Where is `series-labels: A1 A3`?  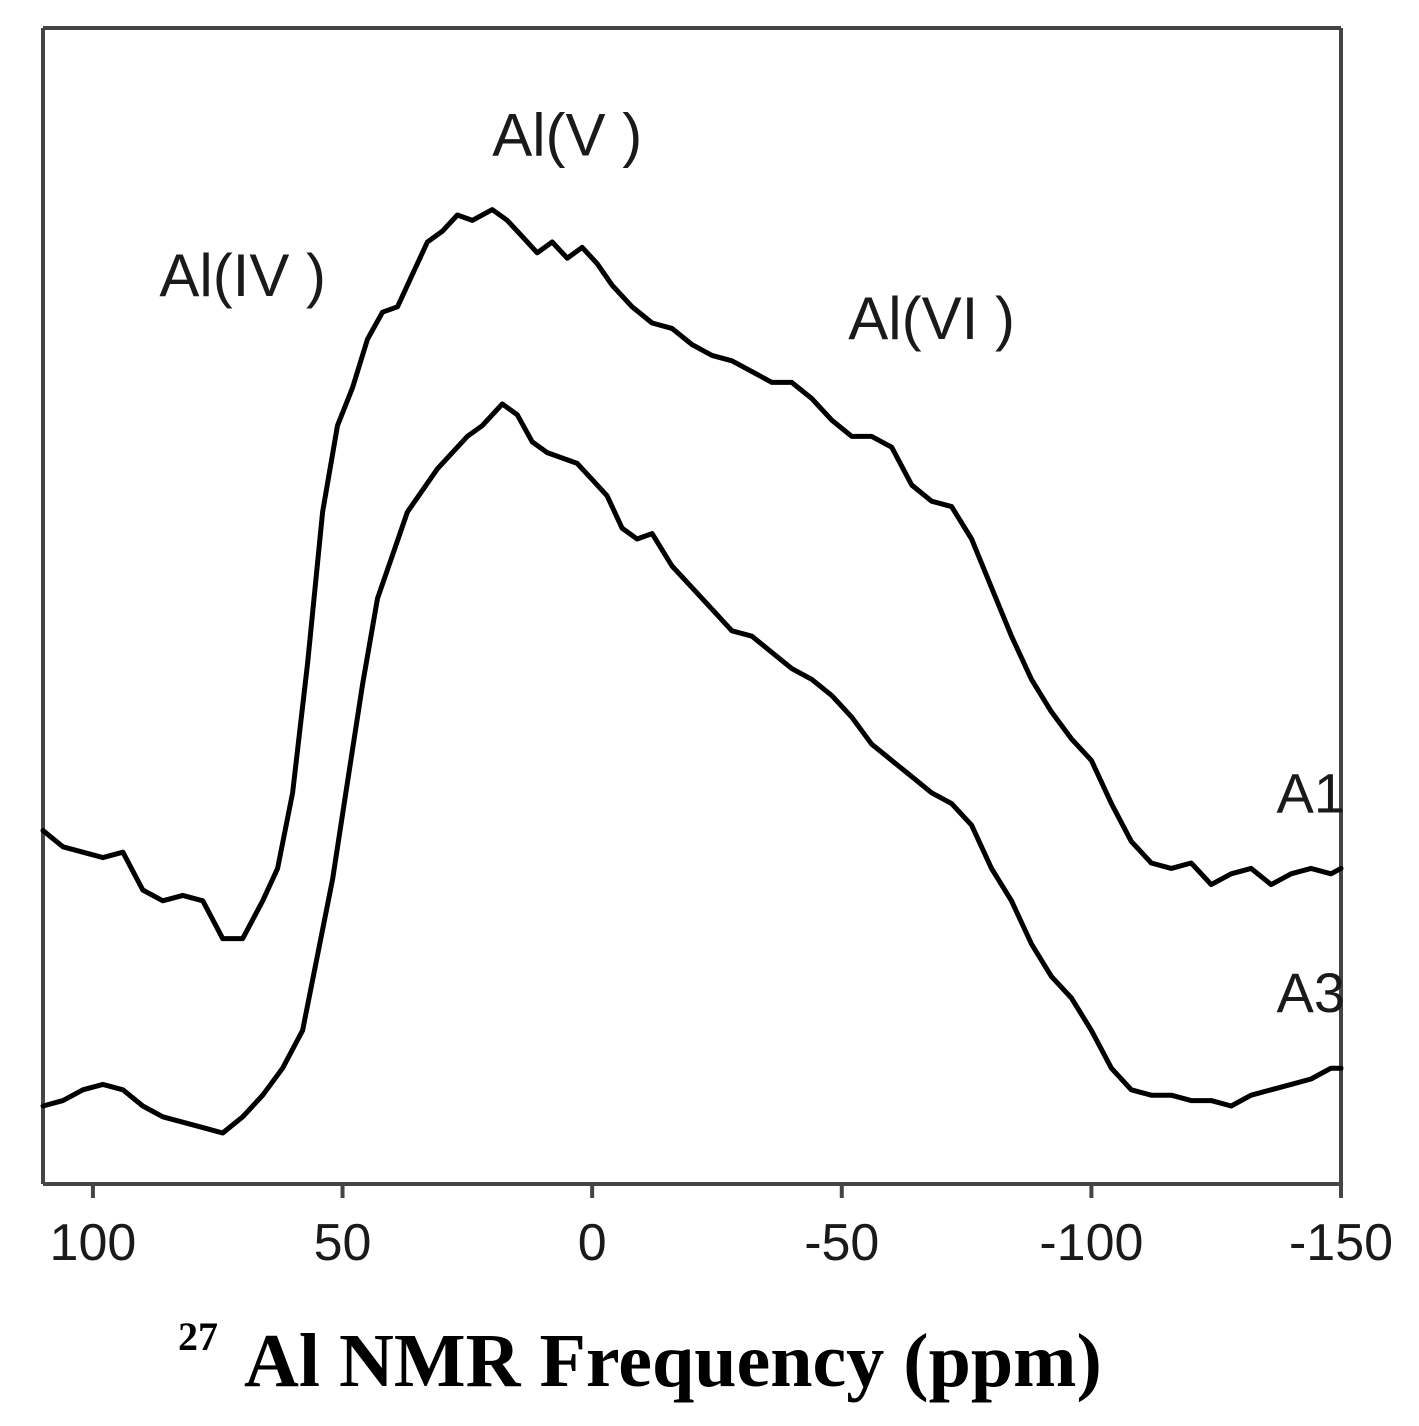
series-labels: A1 A3 is located at coordinates (1311, 892).